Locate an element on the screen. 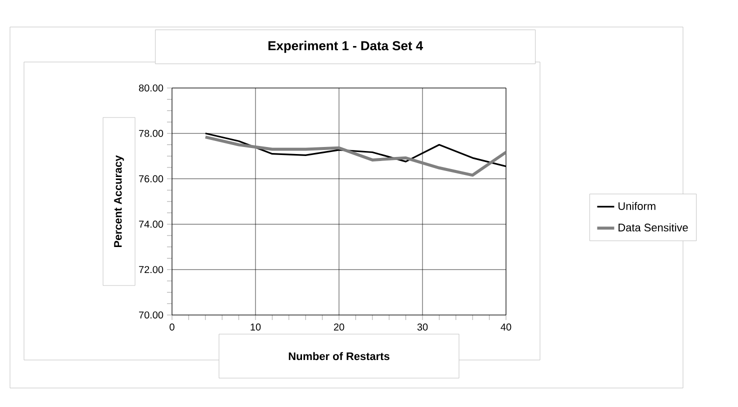 The height and width of the screenshot is (407, 738). x-tick-label: 0 is located at coordinates (172, 327).